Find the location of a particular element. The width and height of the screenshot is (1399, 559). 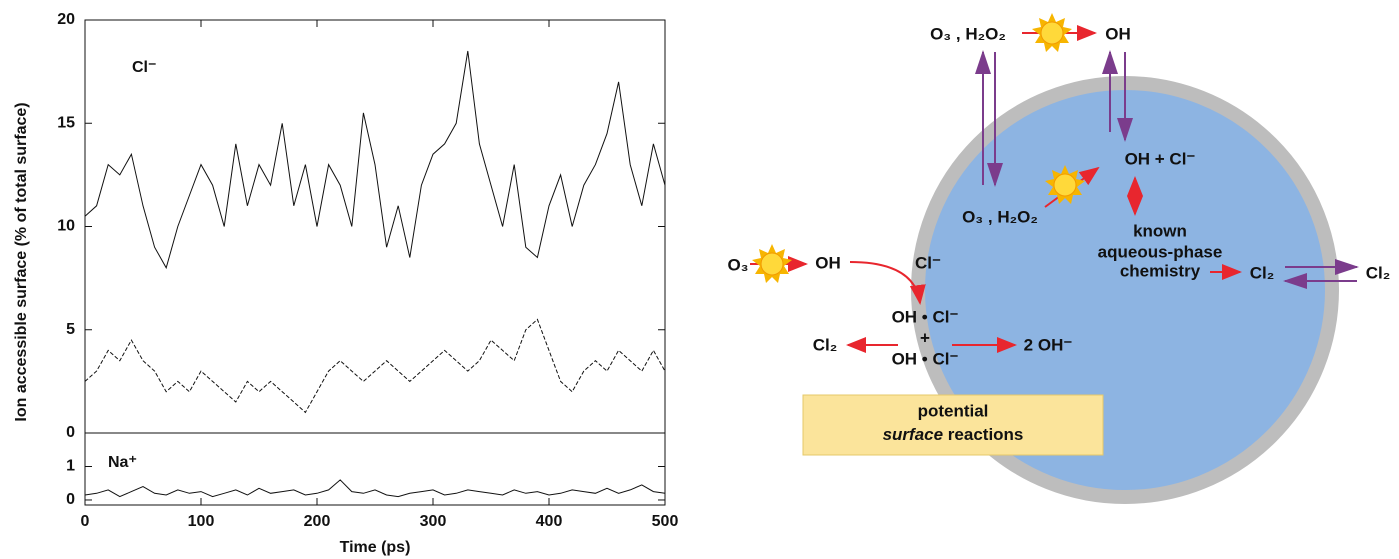

y-tick-label: 10 is located at coordinates (66, 226).